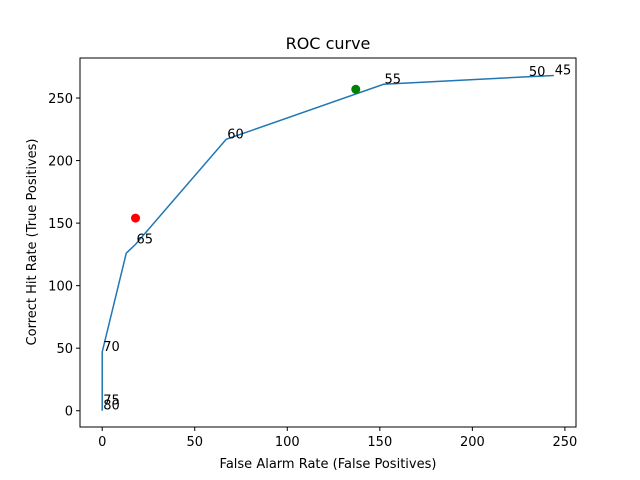 The image size is (640, 480). What do you see at coordinates (393, 79) in the screenshot?
I see `threshold-label: 55` at bounding box center [393, 79].